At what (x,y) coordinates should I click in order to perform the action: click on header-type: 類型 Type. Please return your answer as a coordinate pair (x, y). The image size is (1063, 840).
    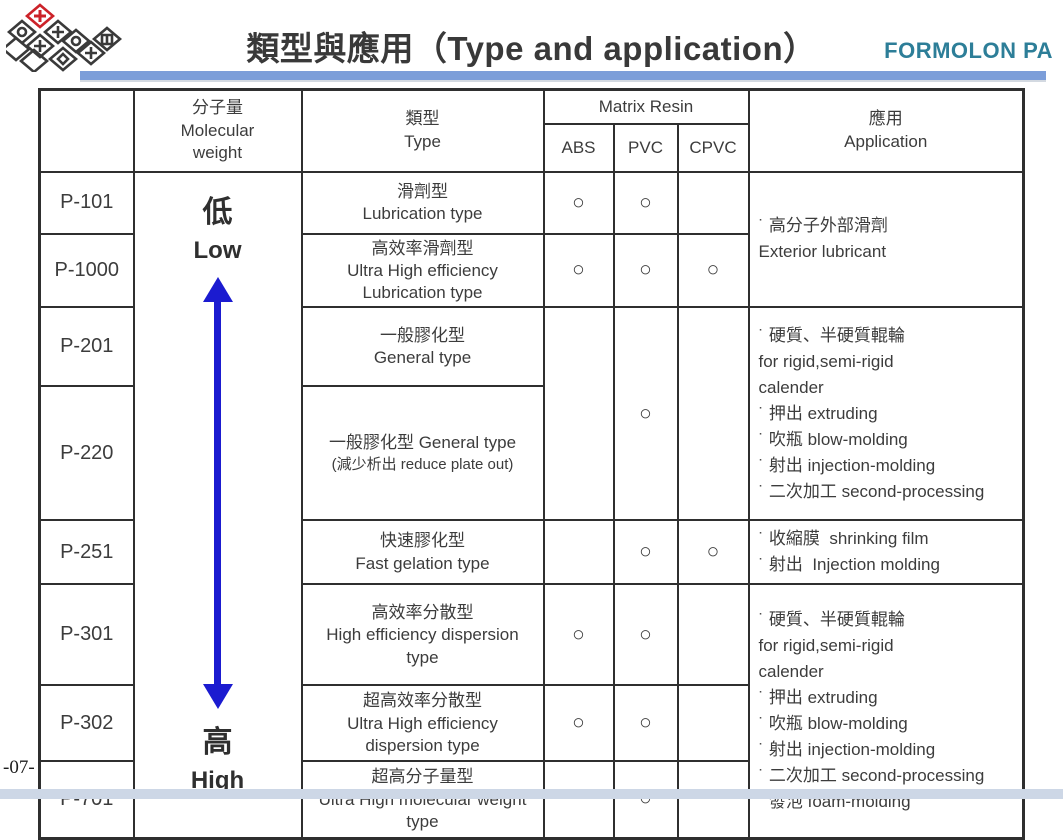
    Looking at the image, I should click on (422, 130).